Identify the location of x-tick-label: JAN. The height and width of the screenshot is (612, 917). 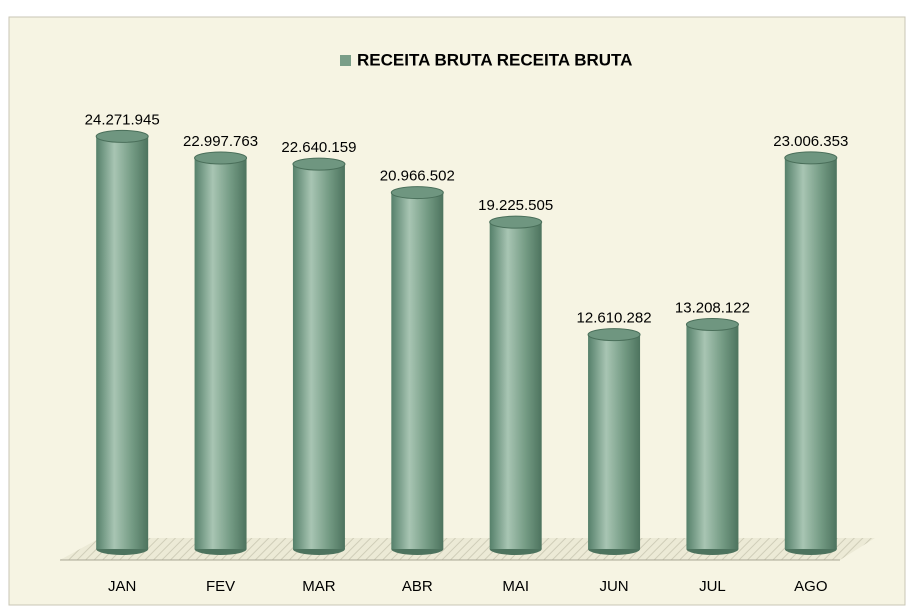
(122, 586).